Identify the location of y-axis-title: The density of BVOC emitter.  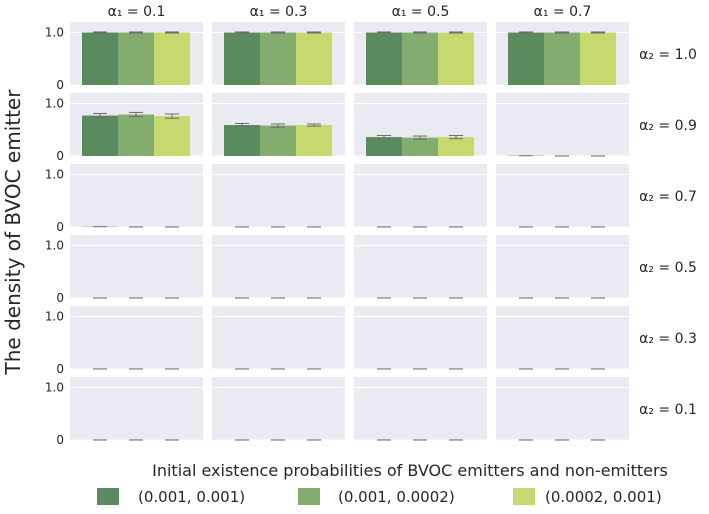
(13, 232).